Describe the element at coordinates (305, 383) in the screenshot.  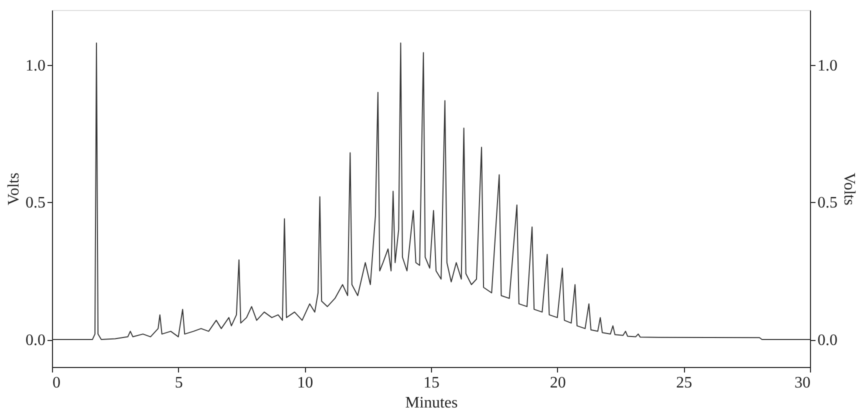
I see `x-tick-label: 10` at that location.